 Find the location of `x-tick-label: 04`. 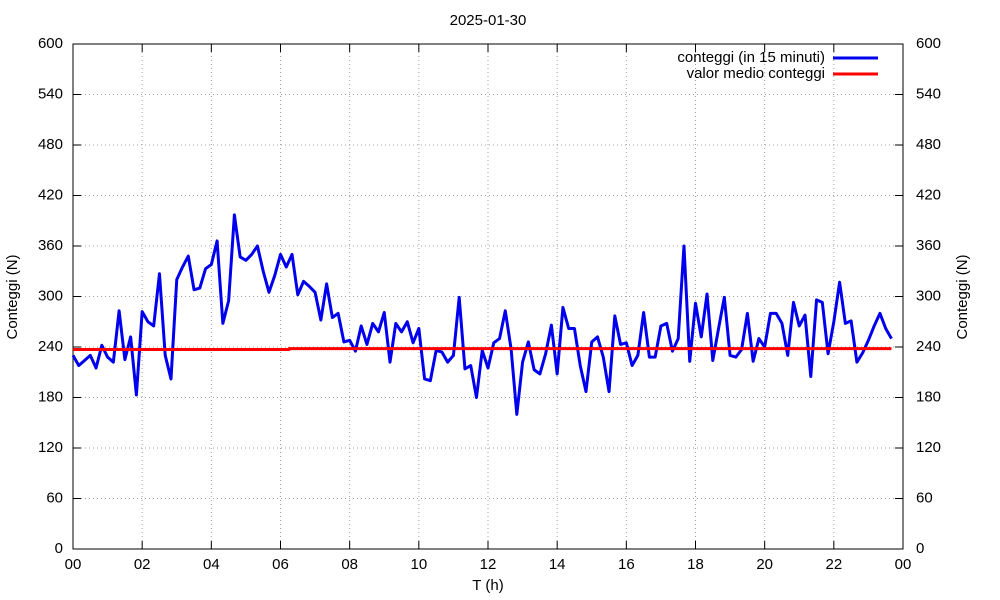

x-tick-label: 04 is located at coordinates (211, 564).